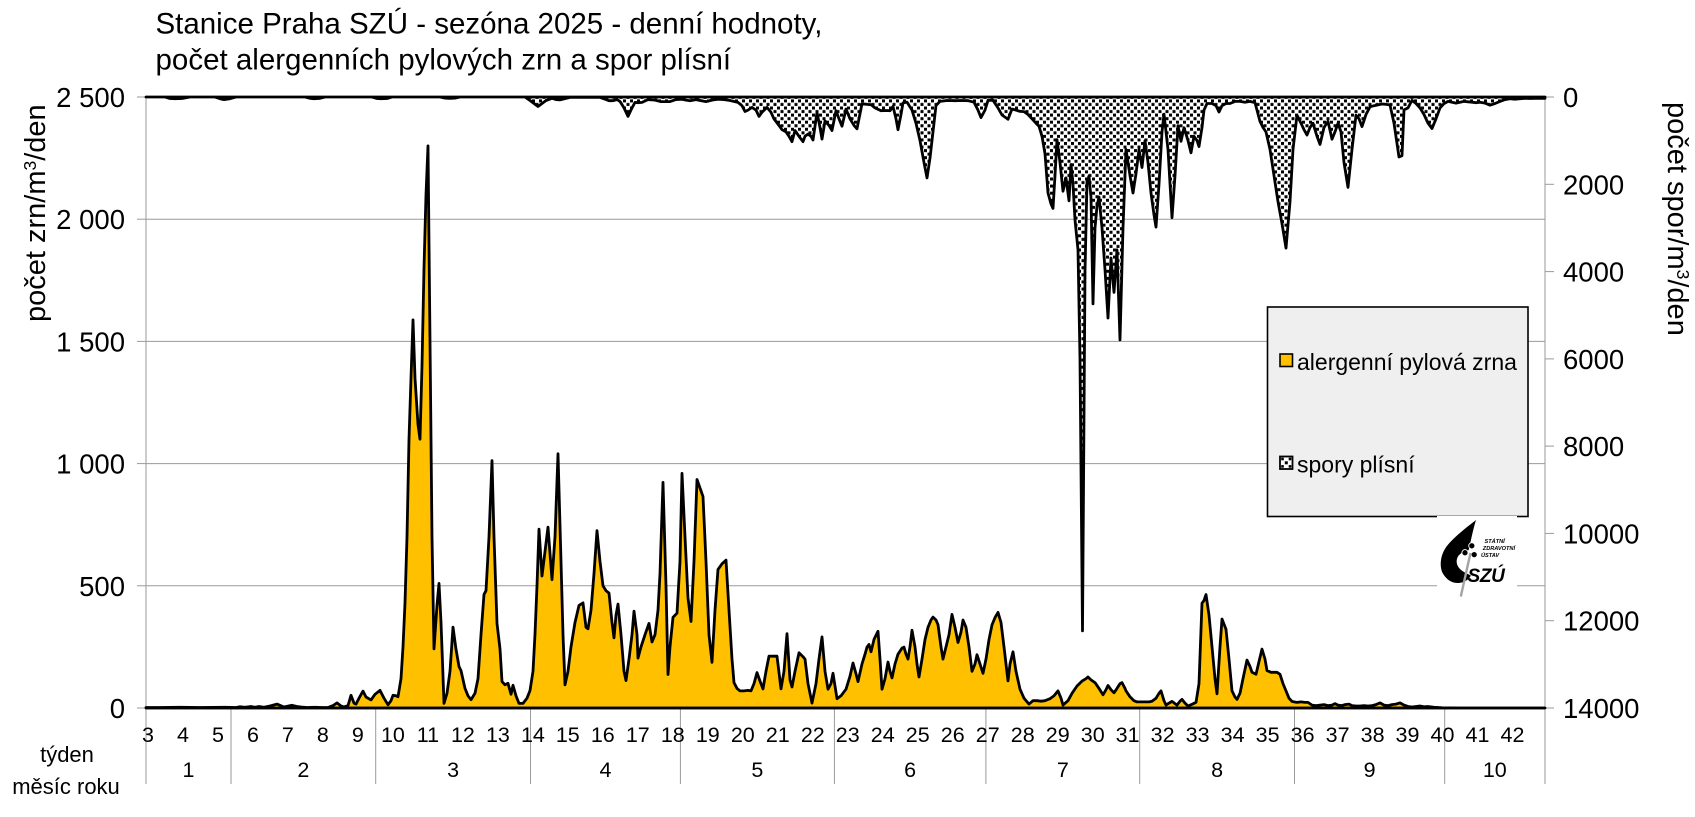 Image resolution: width=1695 pixels, height=817 pixels. What do you see at coordinates (1496, 541) in the screenshot?
I see `svg-text: STÁTNÍ` at bounding box center [1496, 541].